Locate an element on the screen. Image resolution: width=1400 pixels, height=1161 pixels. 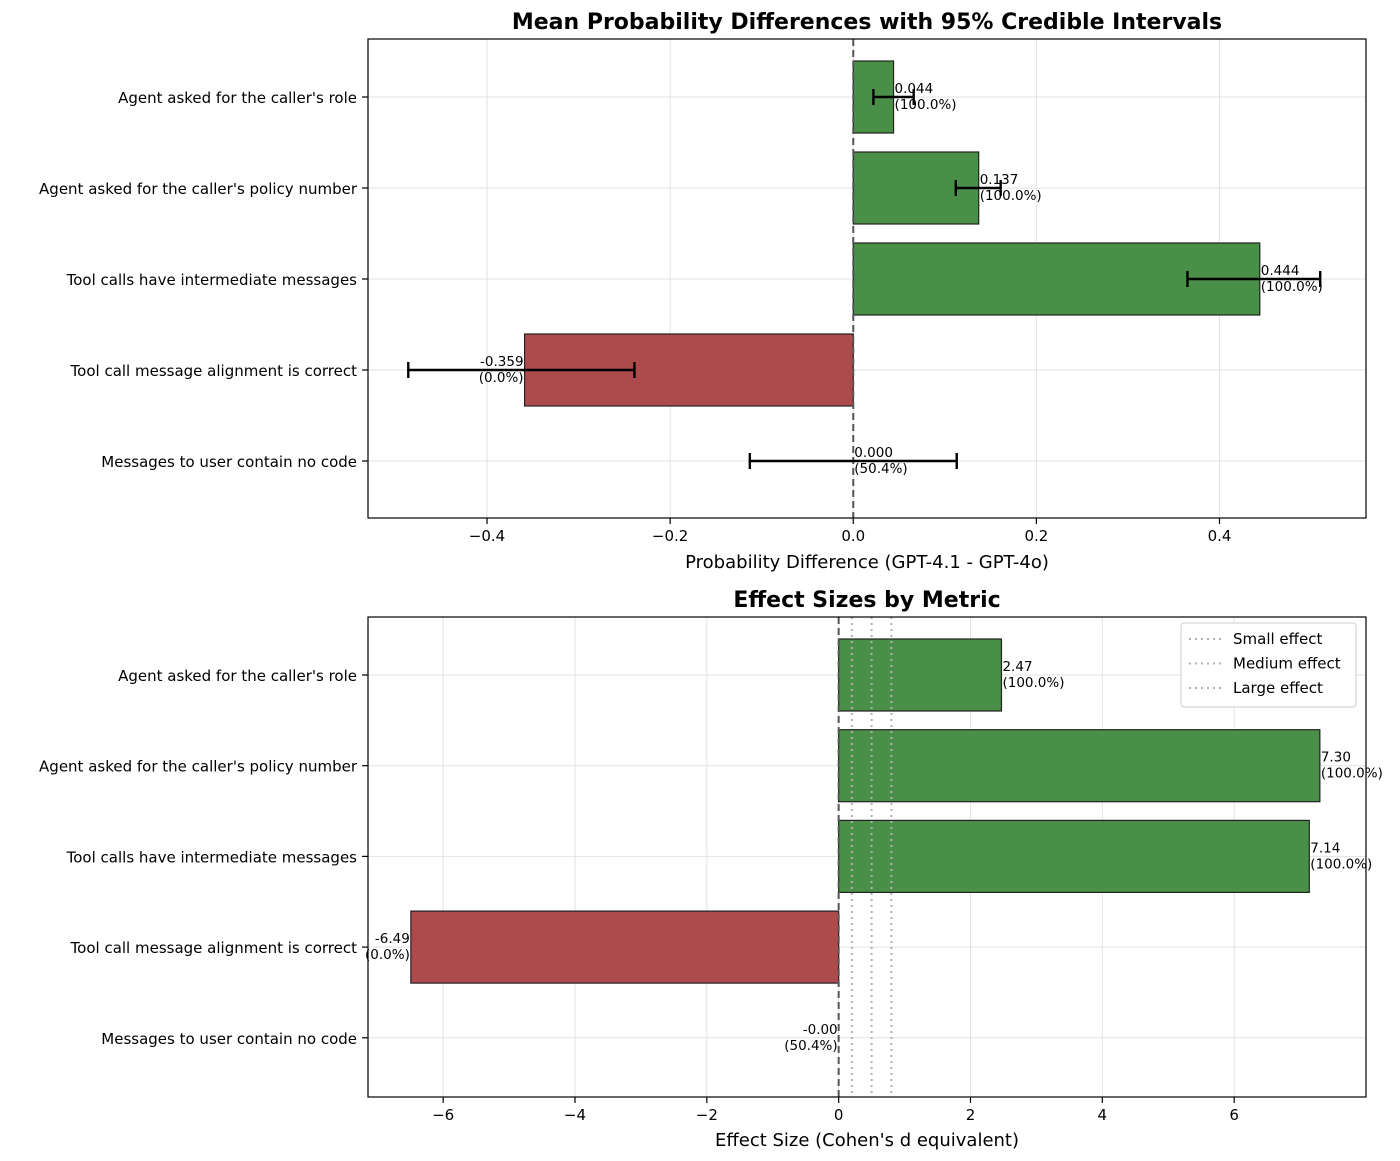
effect-chart-category-label: Tool call message alignment is correct is located at coordinates (214, 948).